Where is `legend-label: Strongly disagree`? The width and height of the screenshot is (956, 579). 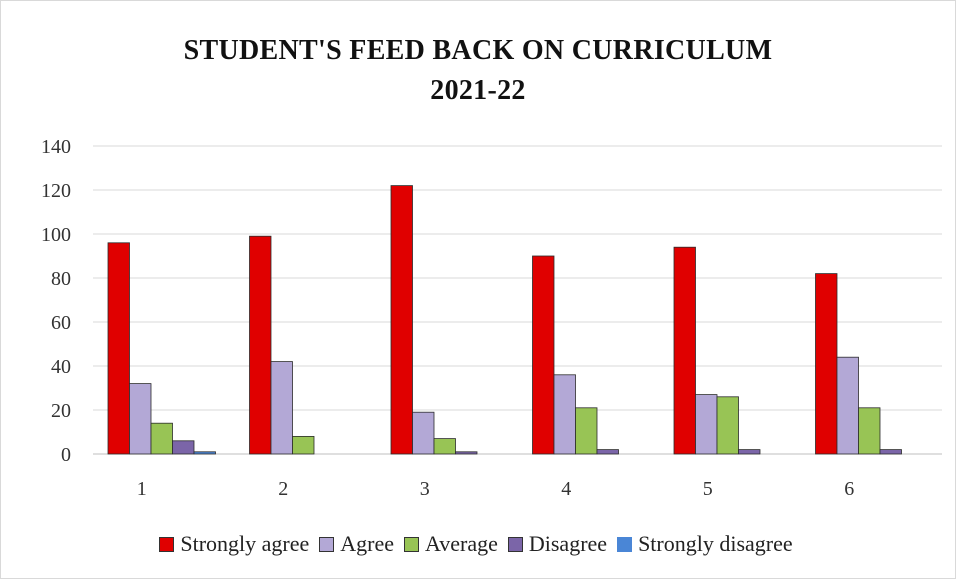
legend-label: Strongly disagree is located at coordinates (715, 543).